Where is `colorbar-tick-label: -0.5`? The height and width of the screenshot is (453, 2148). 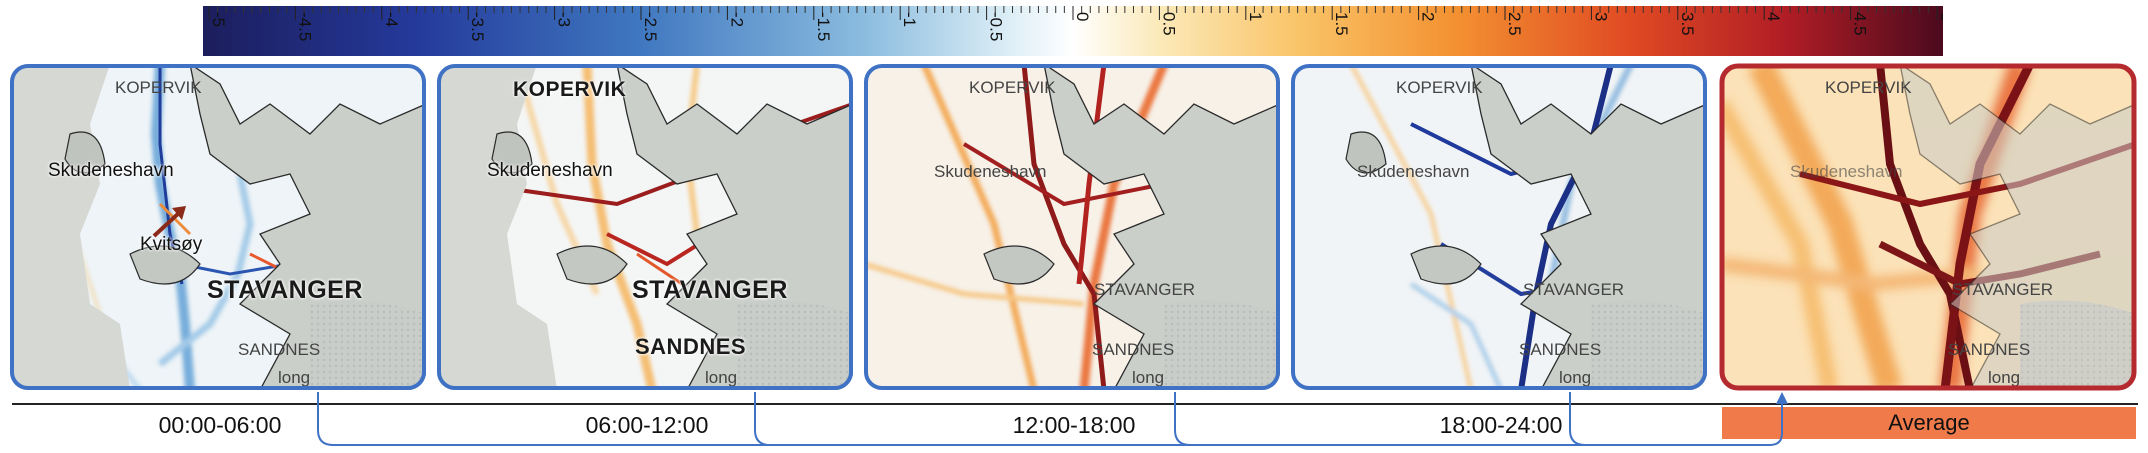 colorbar-tick-label: -0.5 is located at coordinates (996, 26).